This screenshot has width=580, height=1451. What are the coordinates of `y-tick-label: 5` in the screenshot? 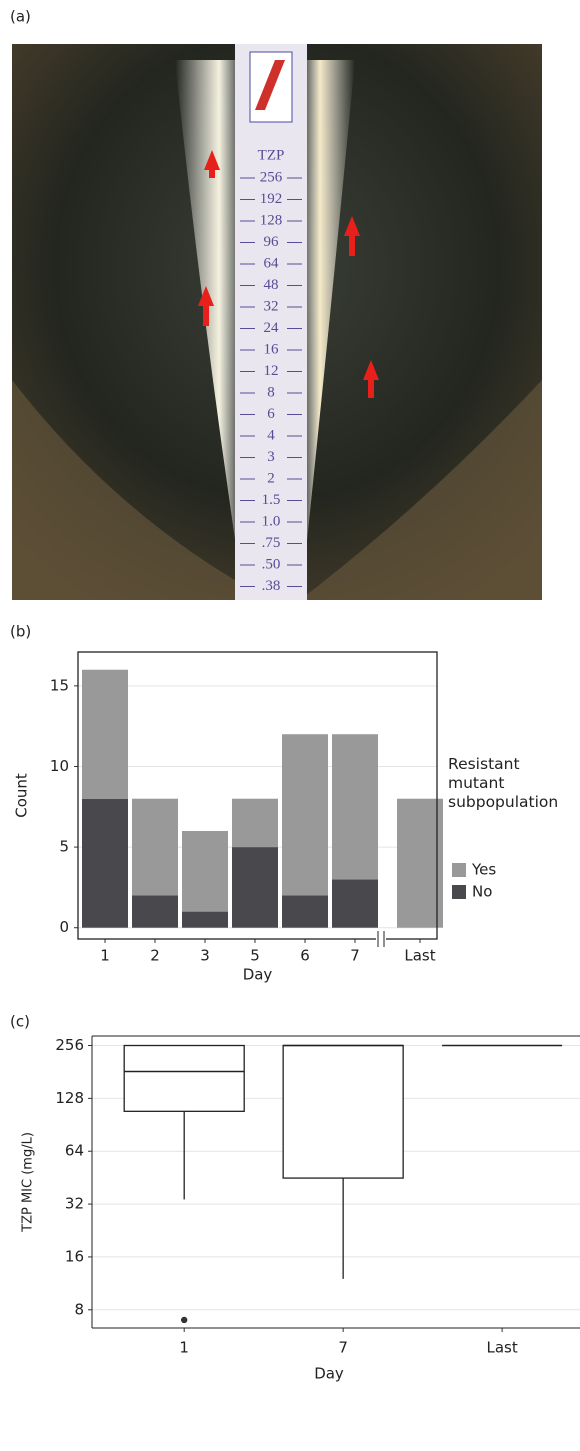 It's located at (64, 847).